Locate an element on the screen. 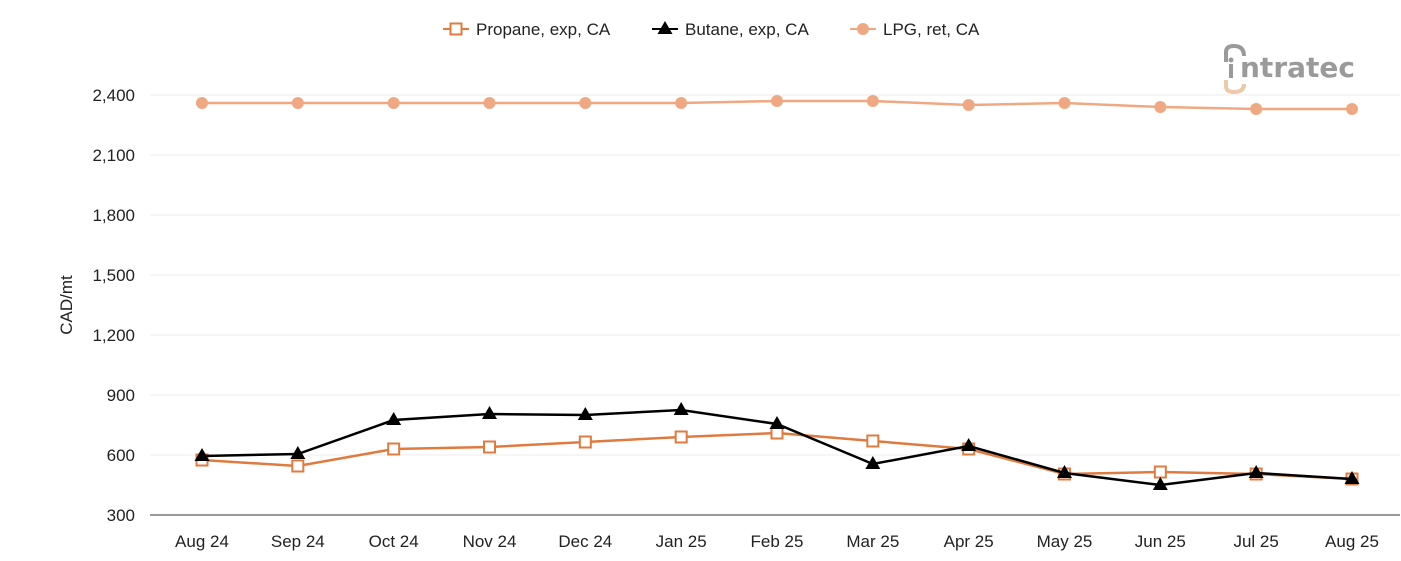 Image resolution: width=1401 pixels, height=561 pixels. x-tick-label: Jan 25 is located at coordinates (681, 541).